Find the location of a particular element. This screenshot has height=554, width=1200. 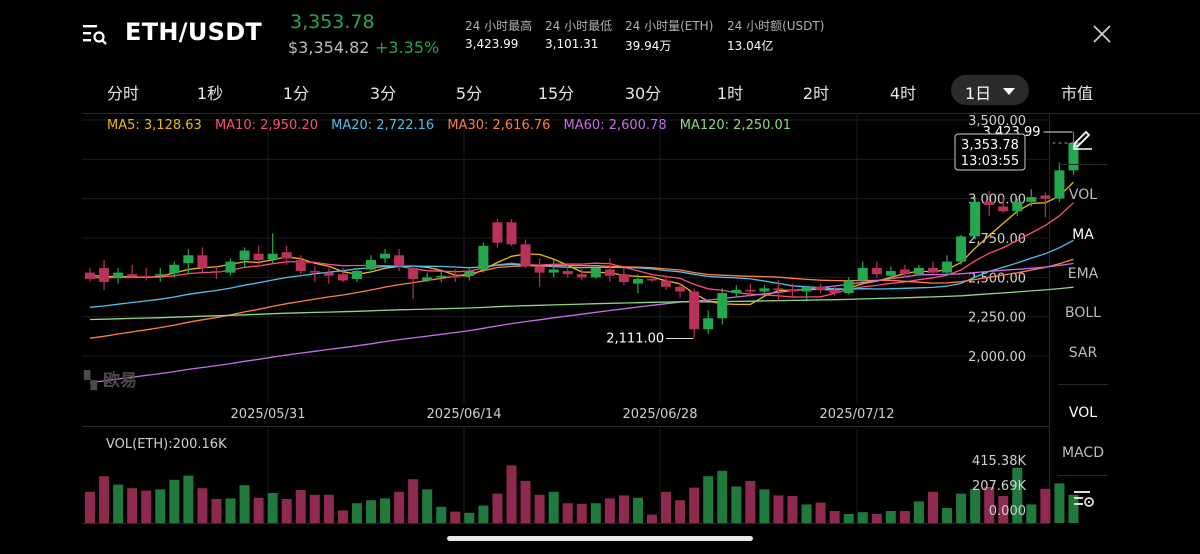

list-search-icon is located at coordinates (95, 34).